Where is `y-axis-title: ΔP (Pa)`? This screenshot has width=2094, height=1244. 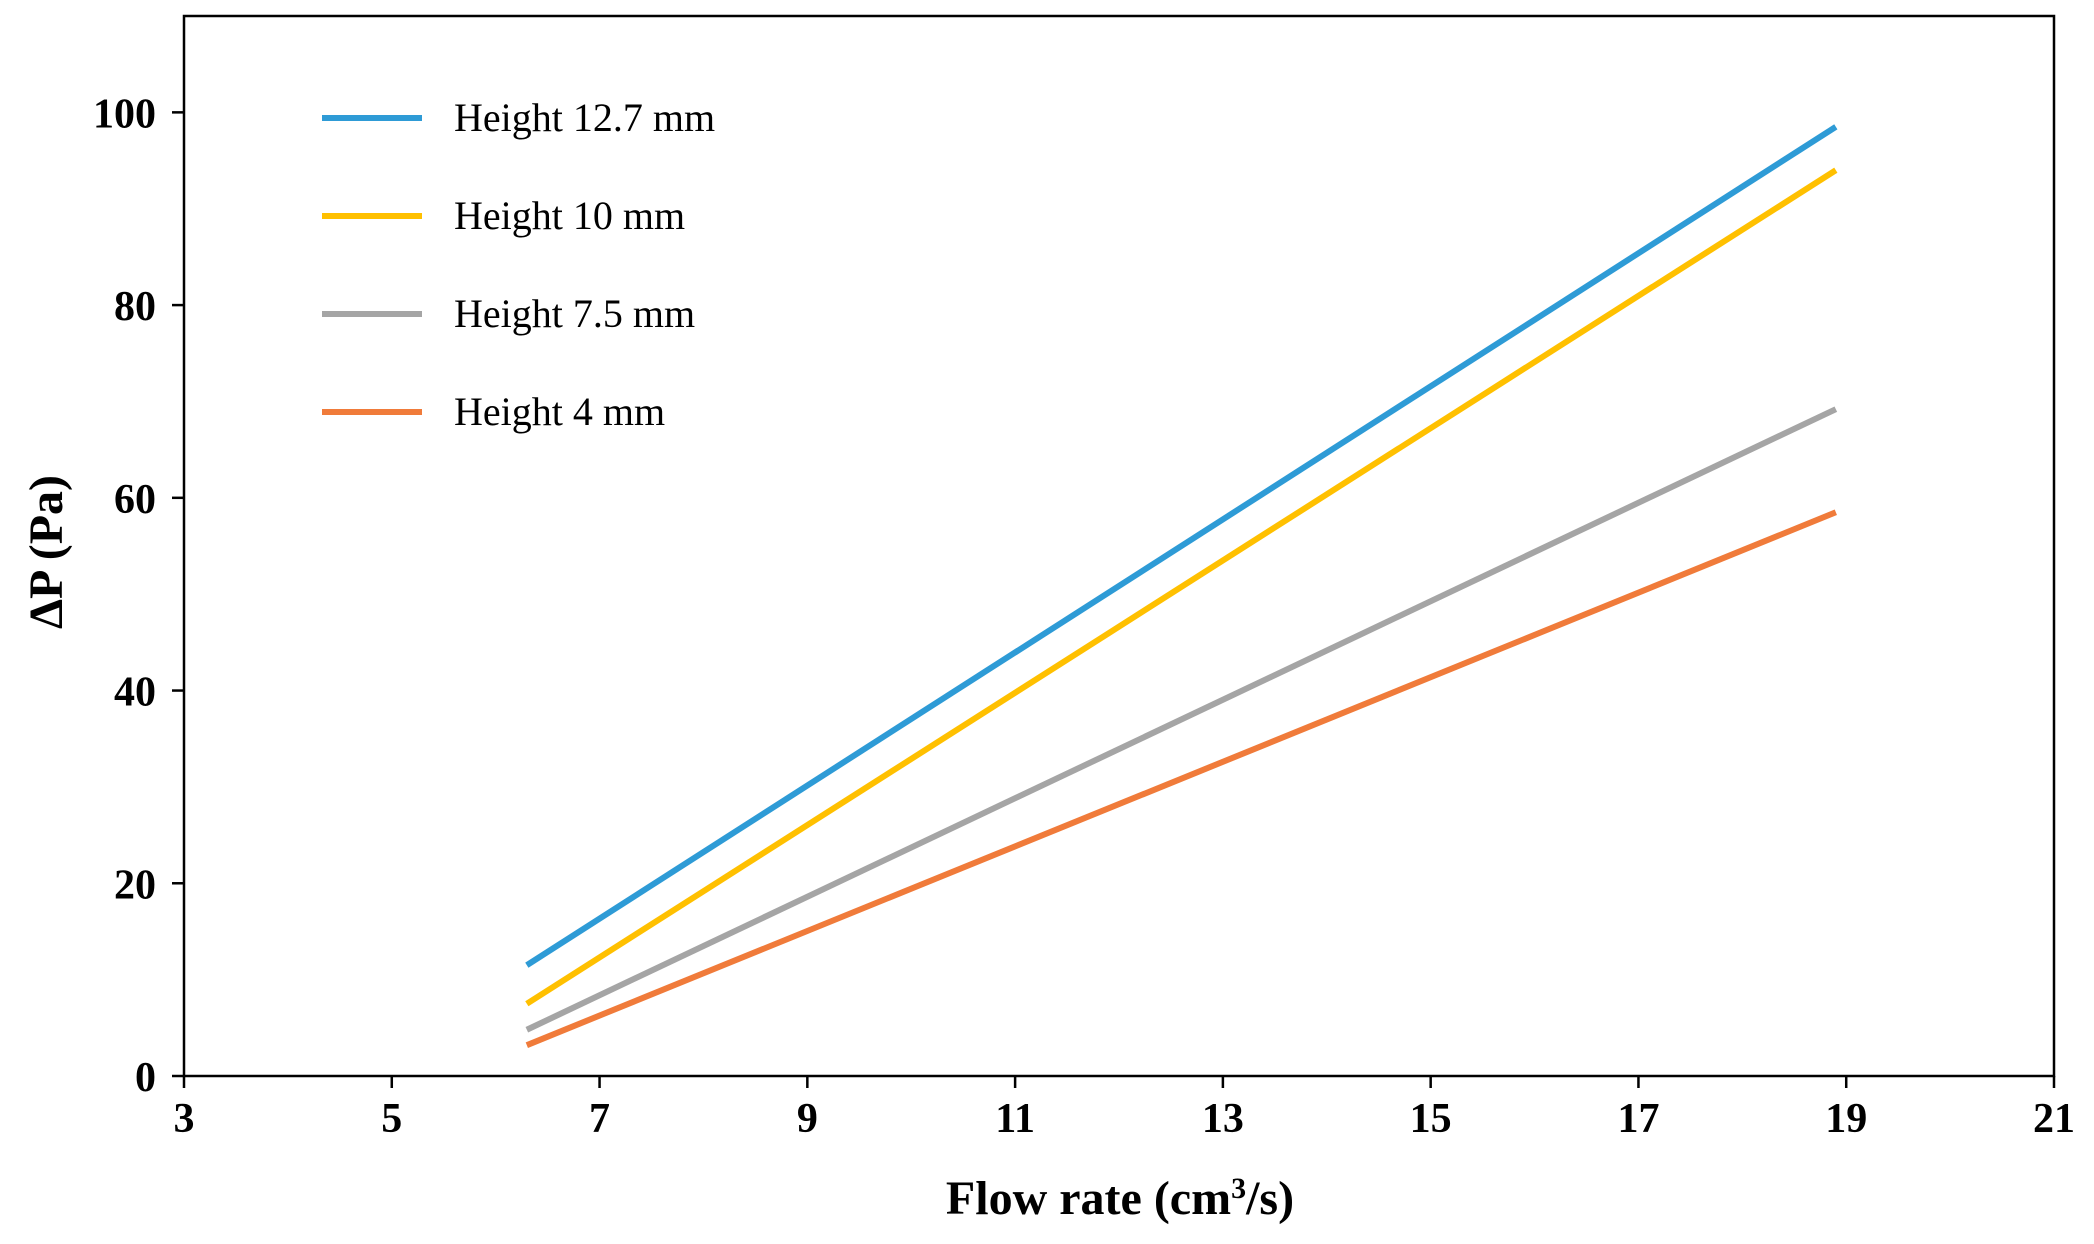
y-axis-title: ΔP (Pa) is located at coordinates (46, 552).